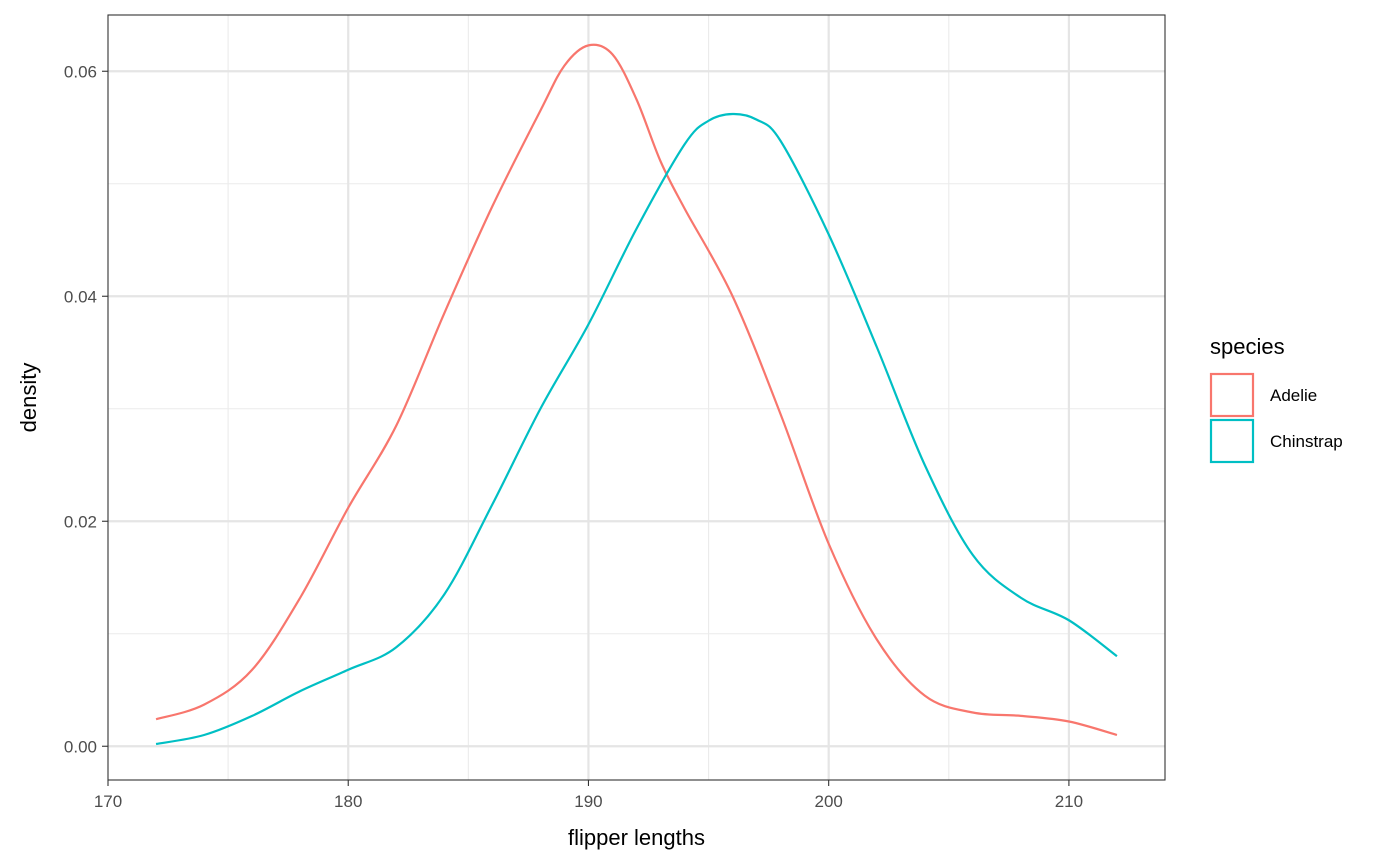 The image size is (1400, 865). I want to click on x-axis: 170 180 190 200 210, so click(588, 795).